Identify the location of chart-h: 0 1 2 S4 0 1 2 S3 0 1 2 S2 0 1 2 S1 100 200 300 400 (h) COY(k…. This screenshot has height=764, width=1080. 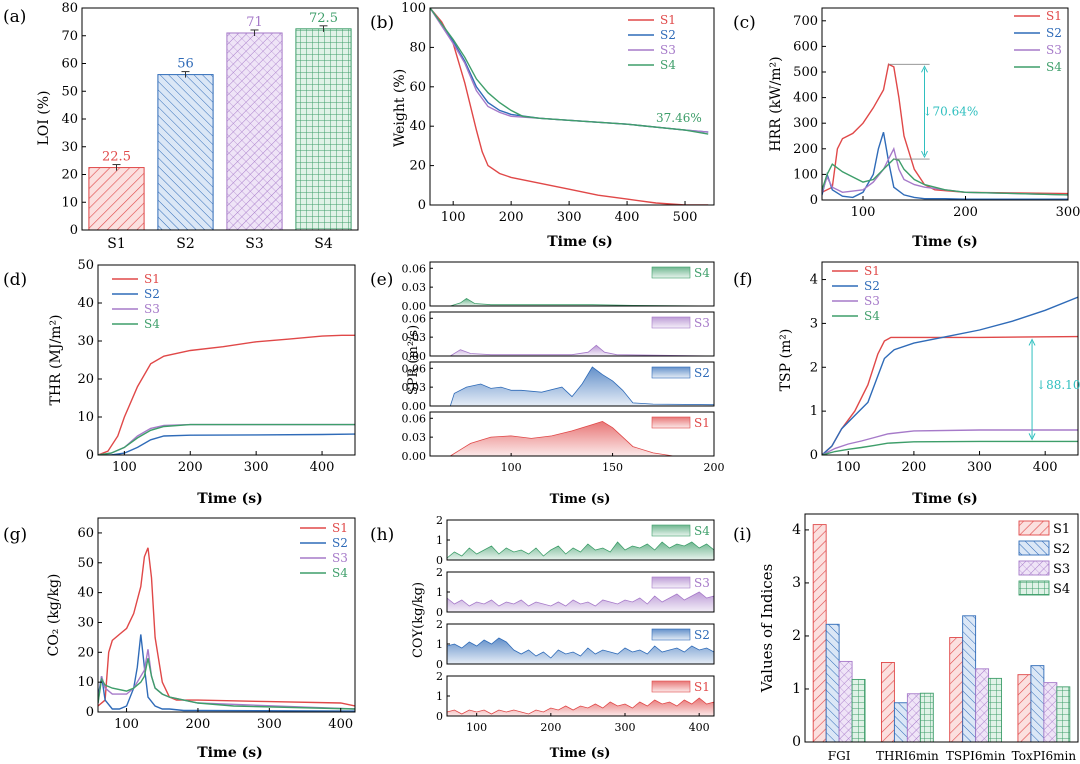
(542, 637).